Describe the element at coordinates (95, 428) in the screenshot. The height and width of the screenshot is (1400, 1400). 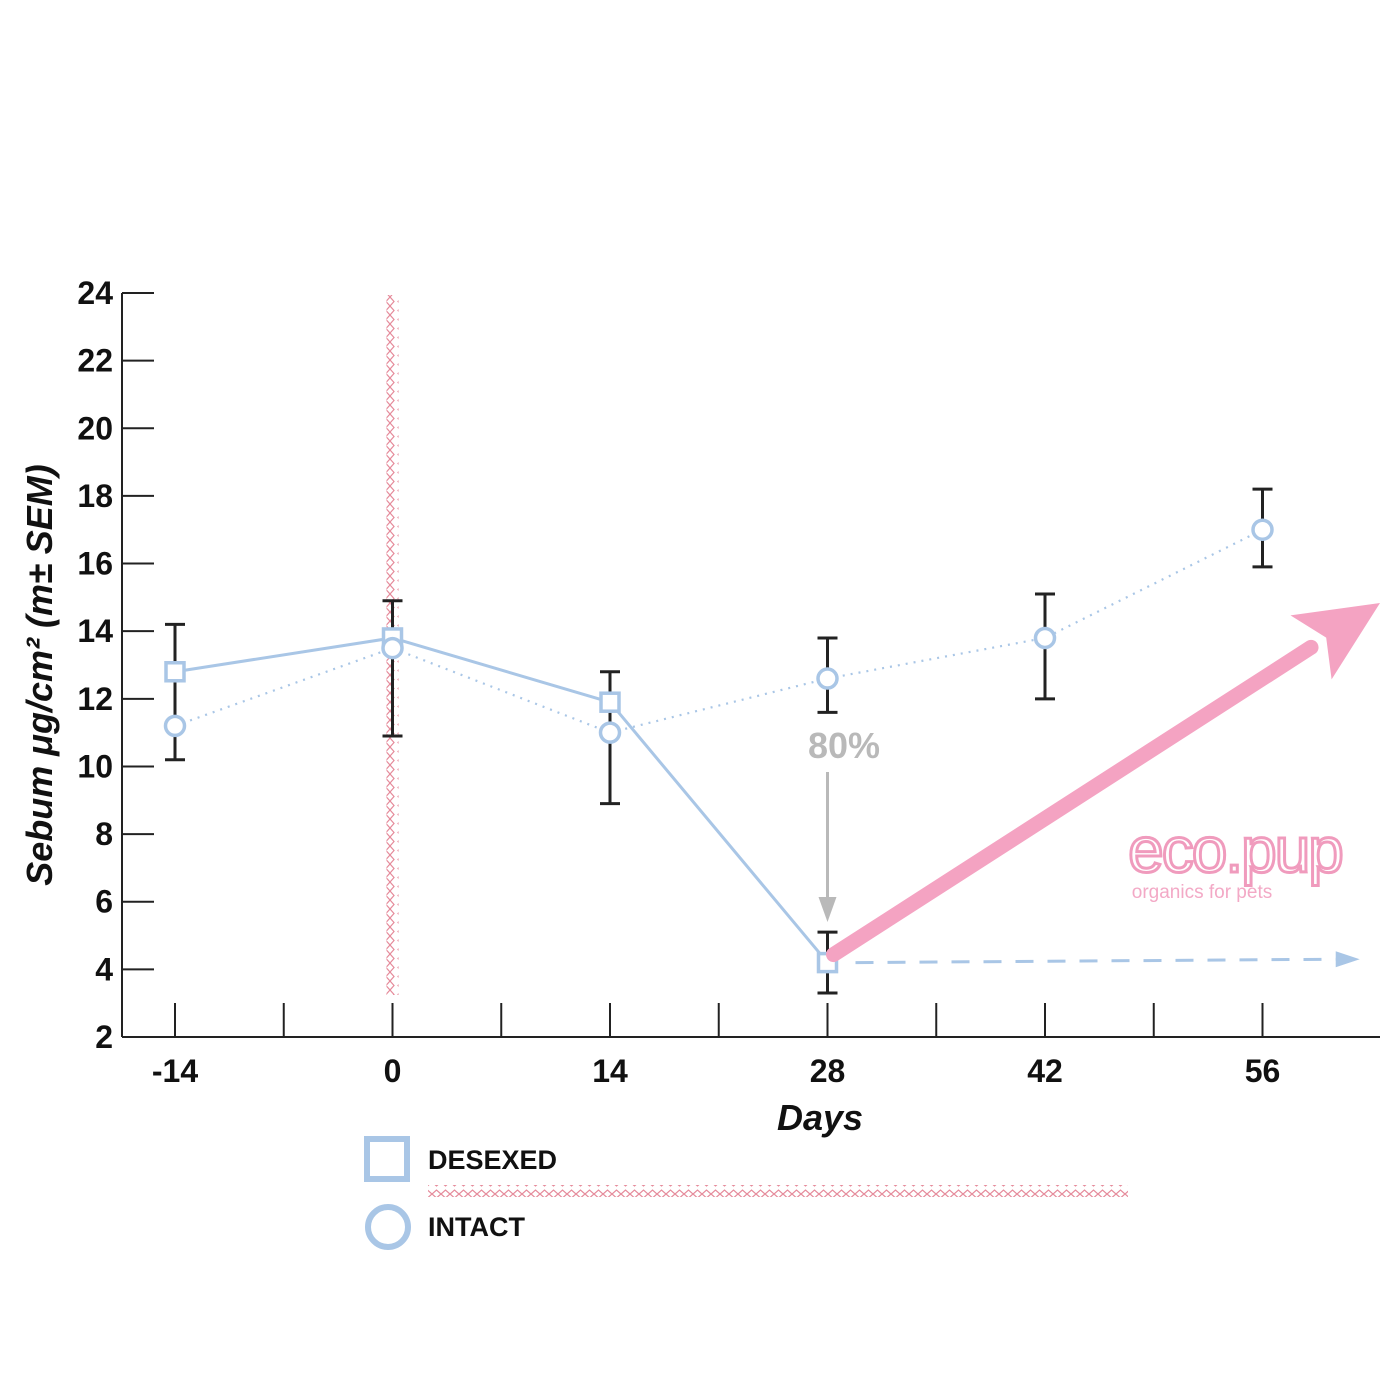
I see `y-tick-label: 20` at that location.